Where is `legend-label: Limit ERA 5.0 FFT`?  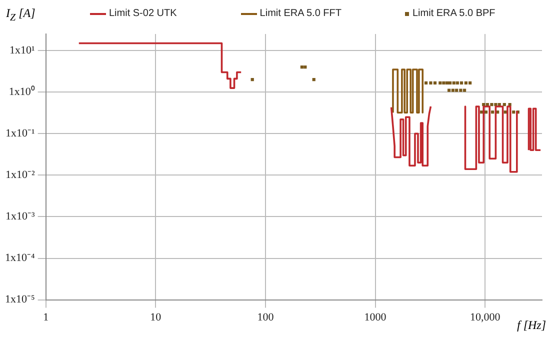
legend-label: Limit ERA 5.0 FFT is located at coordinates (301, 13).